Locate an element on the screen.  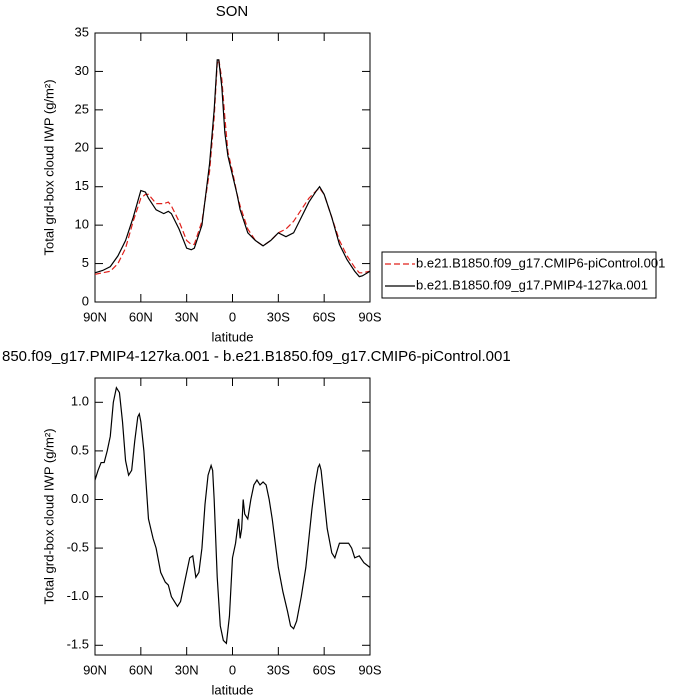
y-tick-label: 0.5 is located at coordinates (80, 449).